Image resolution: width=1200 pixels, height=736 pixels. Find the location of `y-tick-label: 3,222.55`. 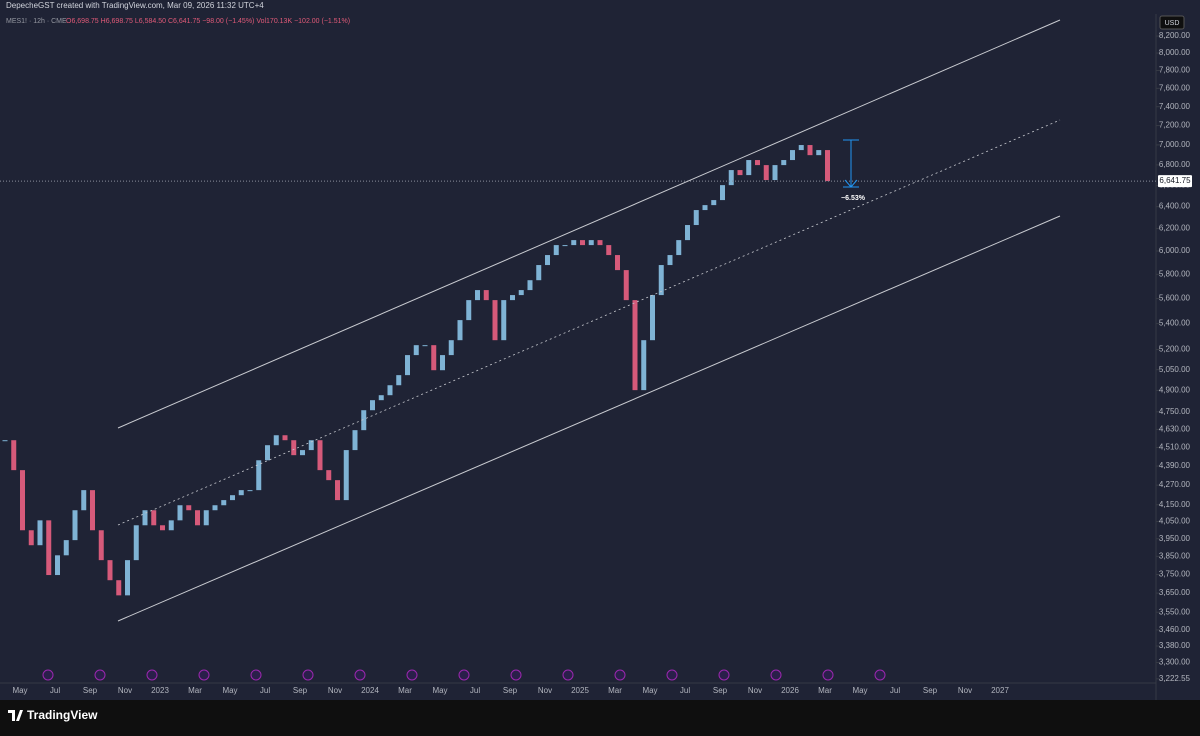

y-tick-label: 3,222.55 is located at coordinates (1175, 678).